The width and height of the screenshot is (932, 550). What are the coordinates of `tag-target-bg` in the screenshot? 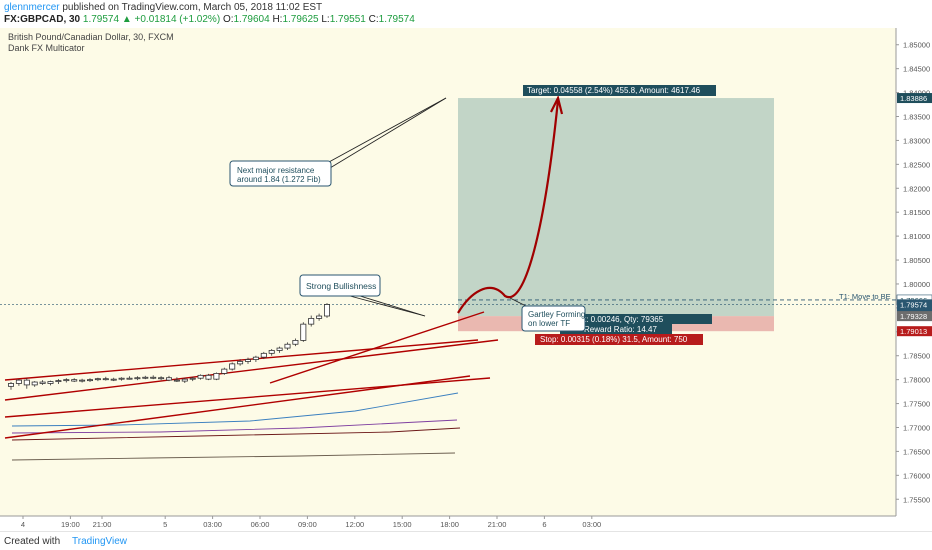 It's located at (914, 98).